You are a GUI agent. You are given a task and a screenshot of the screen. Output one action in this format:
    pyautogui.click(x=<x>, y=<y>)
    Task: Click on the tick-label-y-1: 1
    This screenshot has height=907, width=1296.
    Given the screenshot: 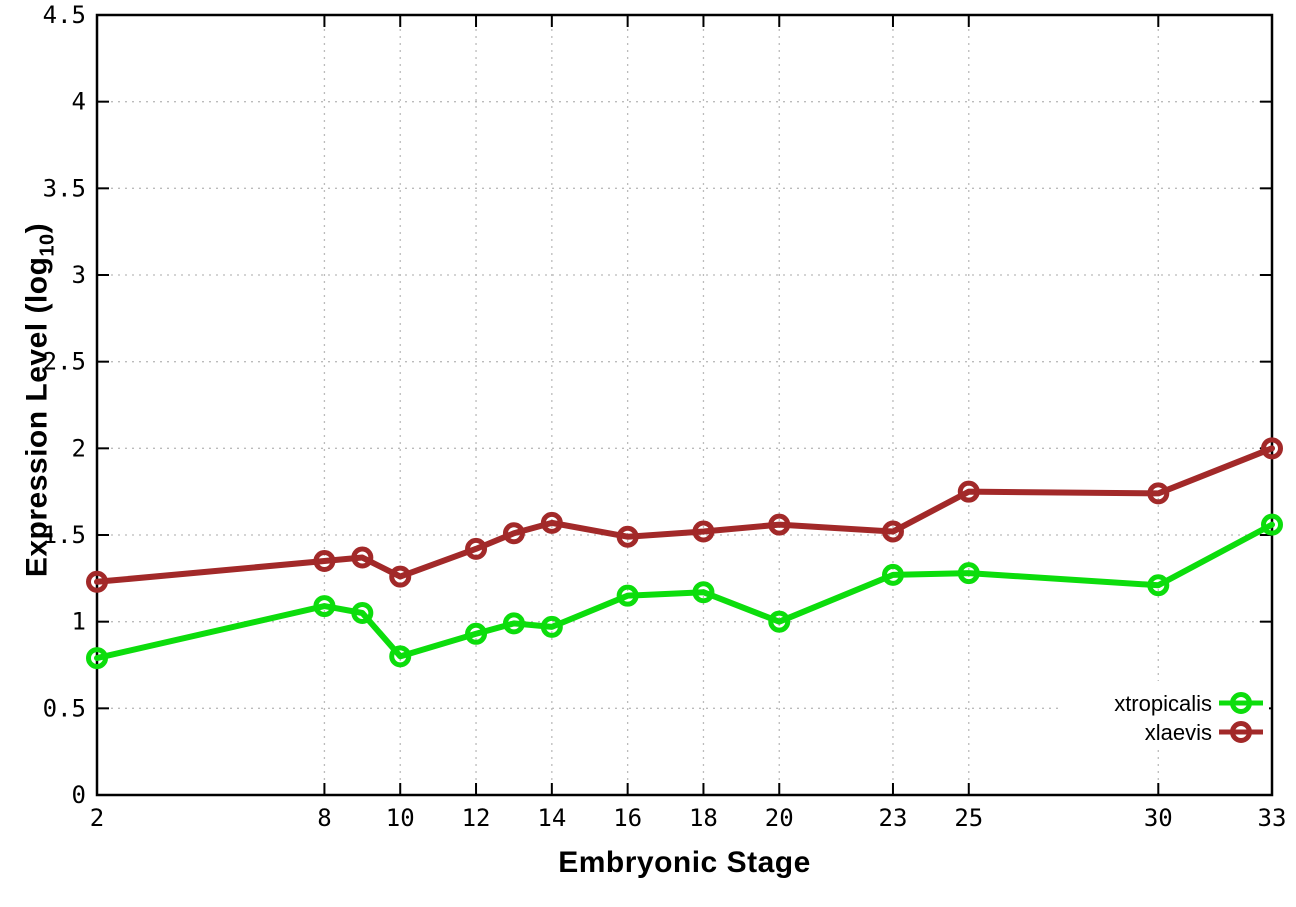 What is the action you would take?
    pyautogui.click(x=79, y=622)
    